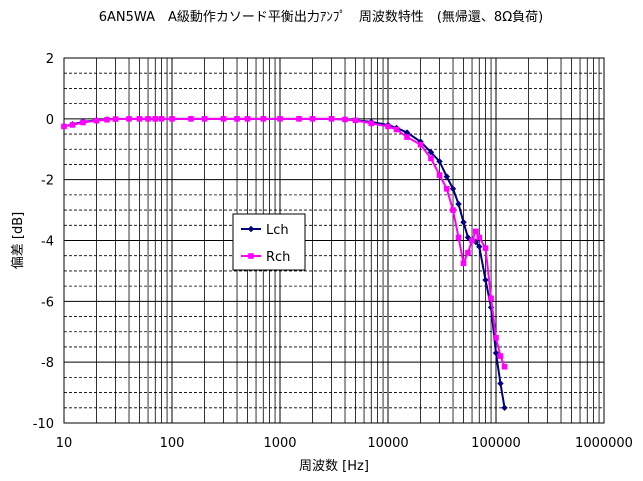 Image resolution: width=643 pixels, height=481 pixels. I want to click on legend-marker-rch, so click(251, 256).